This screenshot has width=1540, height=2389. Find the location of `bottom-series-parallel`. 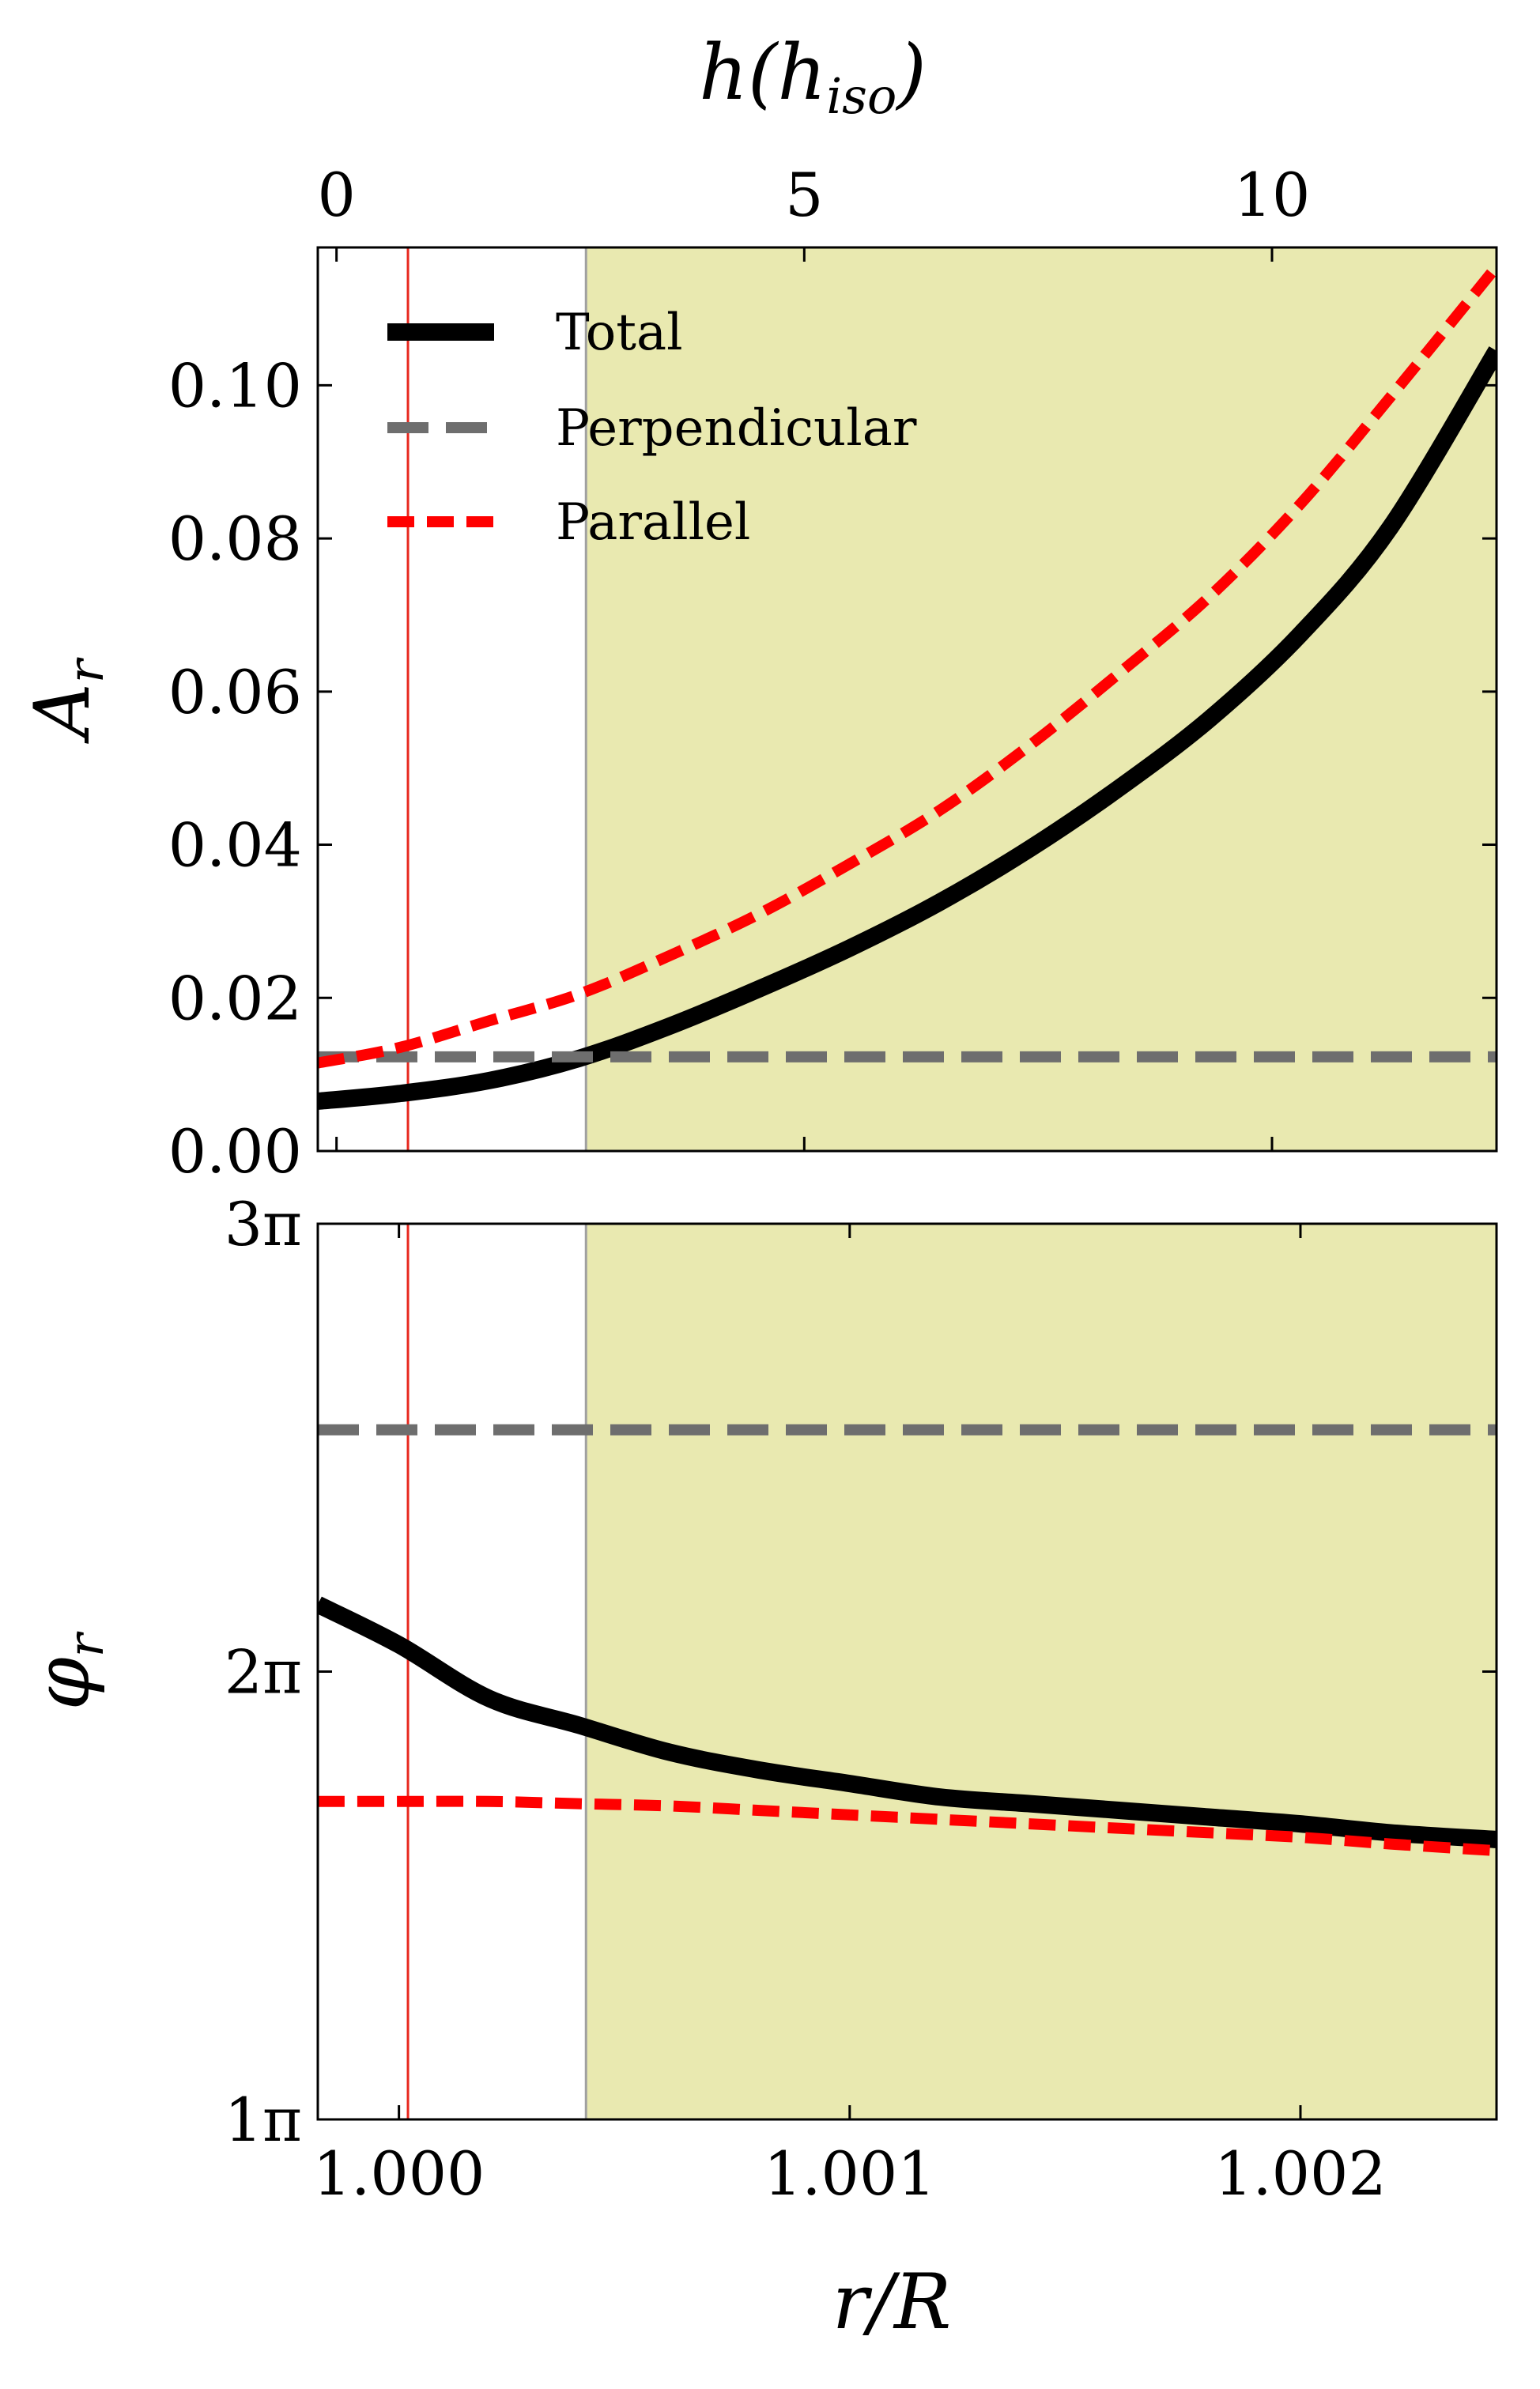

bottom-series-parallel is located at coordinates (908, 1826).